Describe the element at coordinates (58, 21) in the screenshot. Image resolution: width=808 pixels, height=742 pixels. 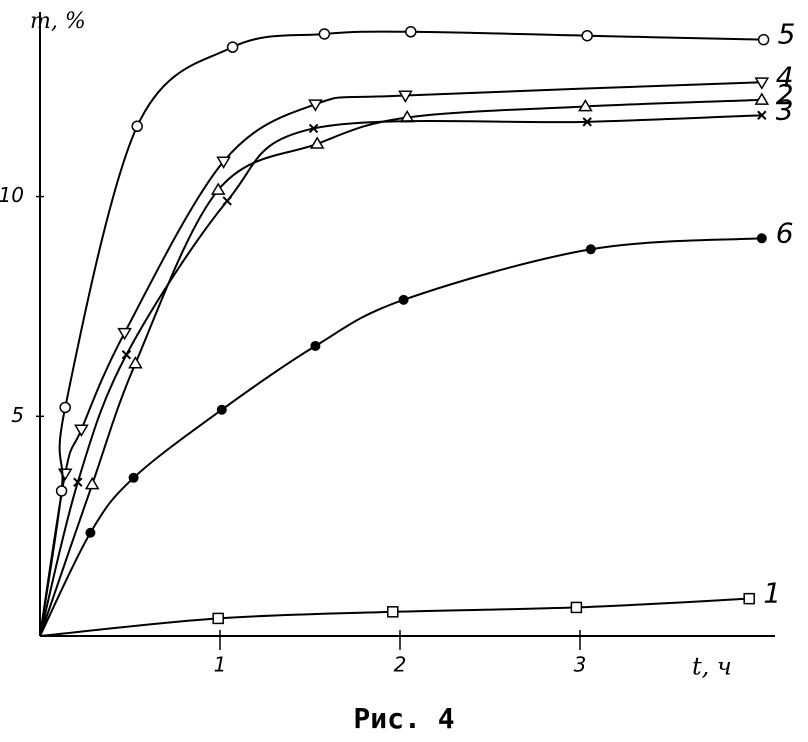
I see `y-axis-label: m, %` at that location.